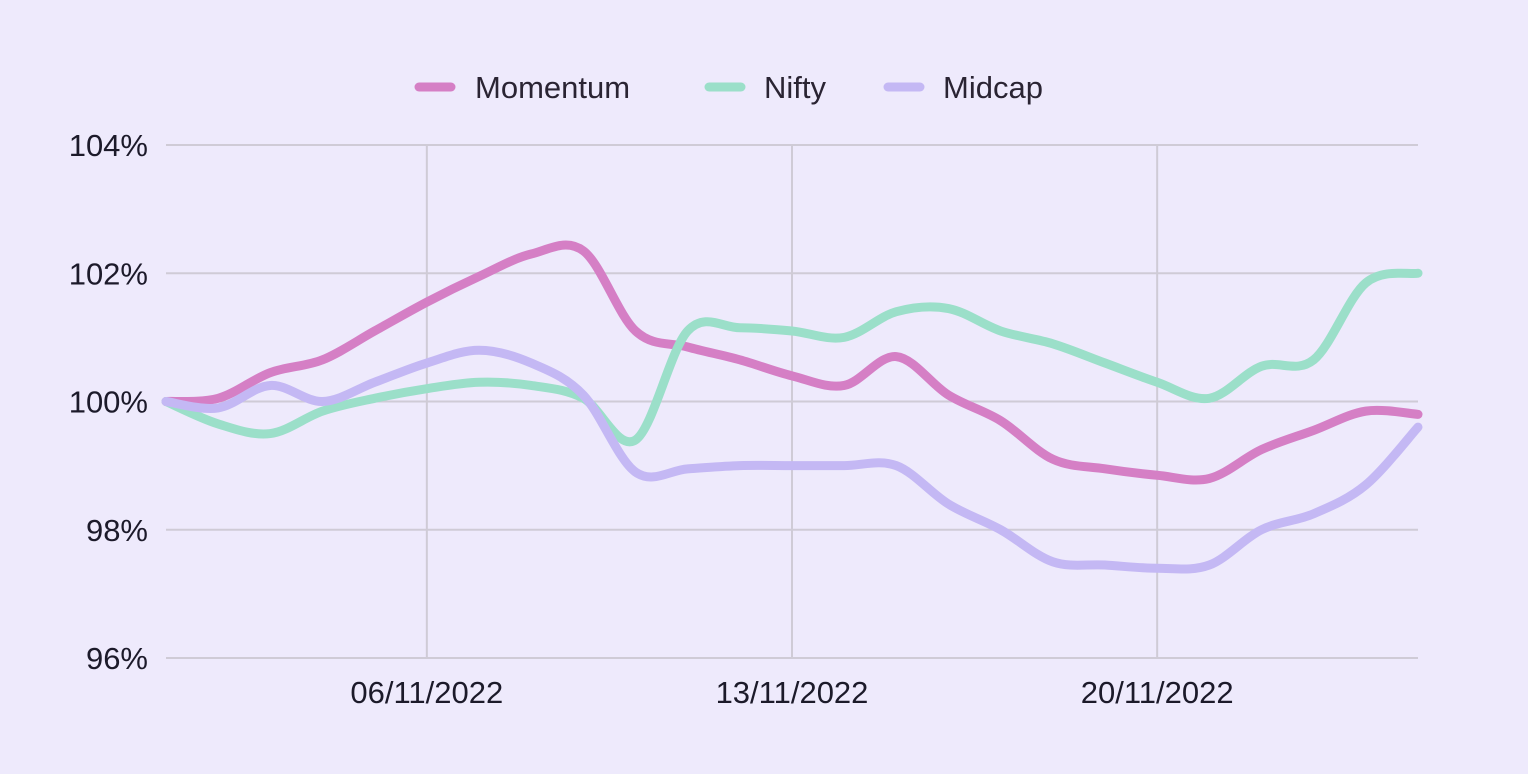  I want to click on y-tick-label: 100%, so click(108, 402).